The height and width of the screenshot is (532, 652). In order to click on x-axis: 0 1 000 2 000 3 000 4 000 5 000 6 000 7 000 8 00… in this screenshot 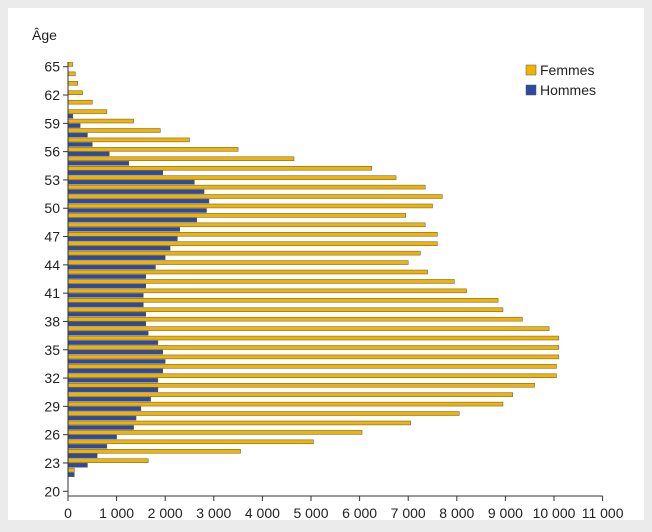, I will do `click(344, 507)`.